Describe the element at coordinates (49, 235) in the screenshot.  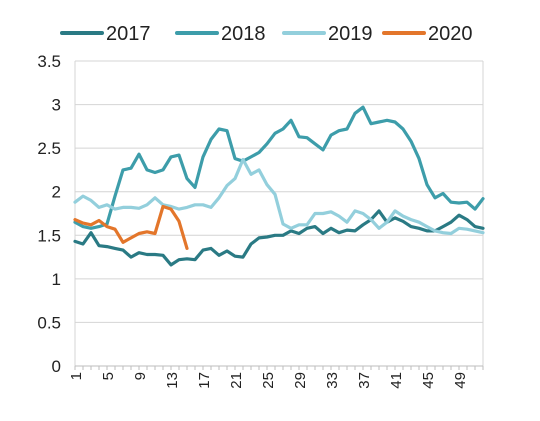
I see `y-tick-label: 1.5` at that location.